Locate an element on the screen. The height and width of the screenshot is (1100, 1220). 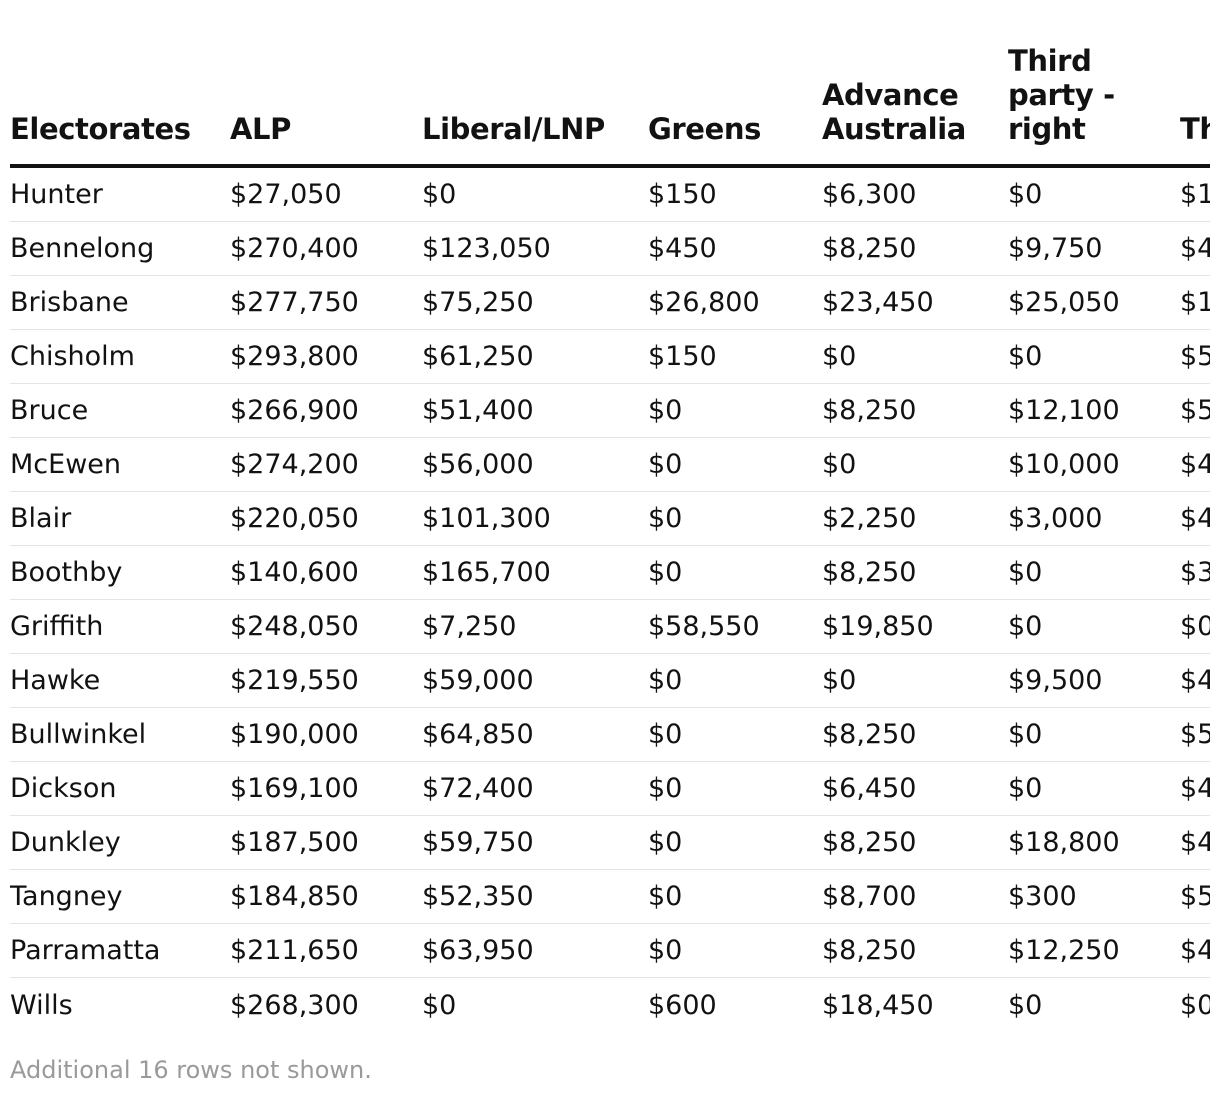
value-cell: $293,800 is located at coordinates (326, 356).